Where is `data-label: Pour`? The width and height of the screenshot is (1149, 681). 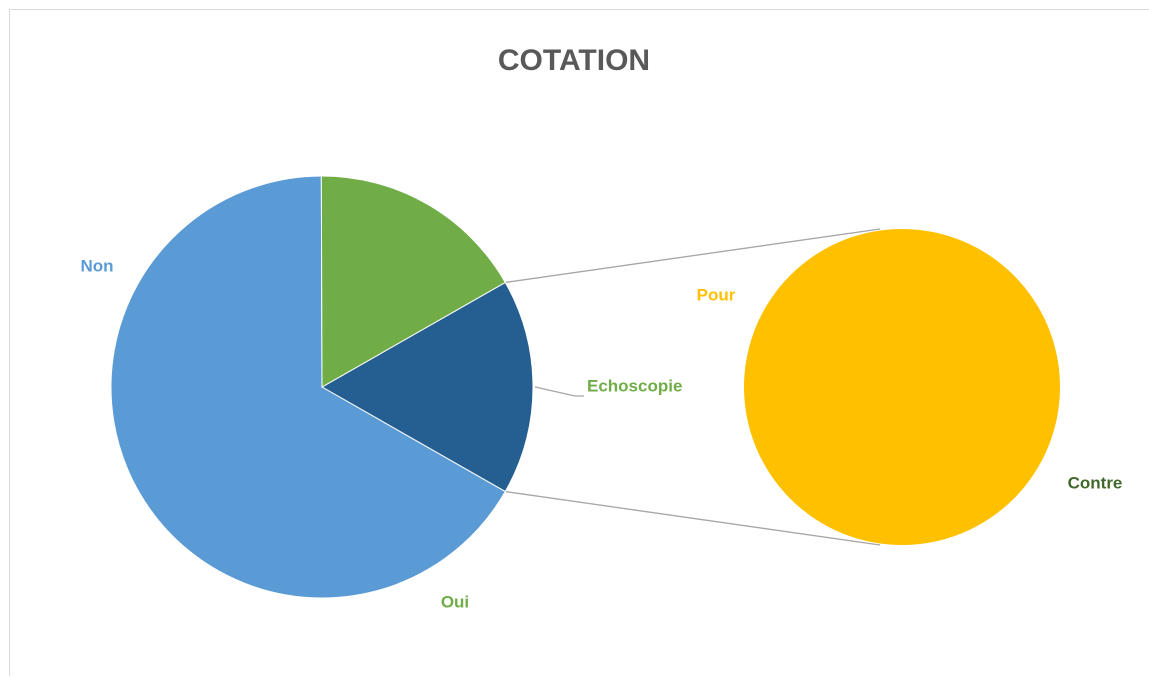 data-label: Pour is located at coordinates (716, 294).